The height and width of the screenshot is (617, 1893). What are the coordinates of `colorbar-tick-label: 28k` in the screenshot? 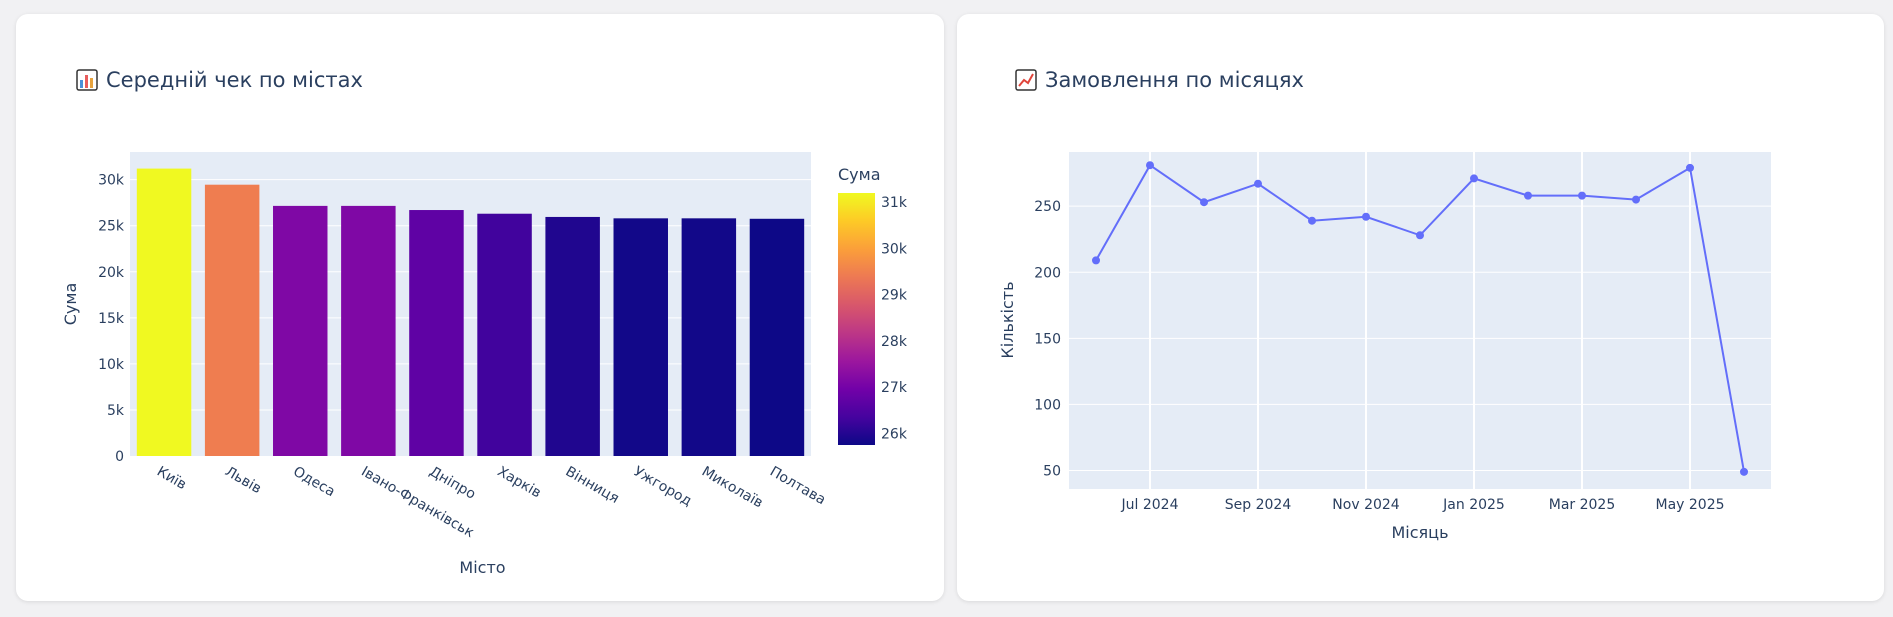 It's located at (894, 342).